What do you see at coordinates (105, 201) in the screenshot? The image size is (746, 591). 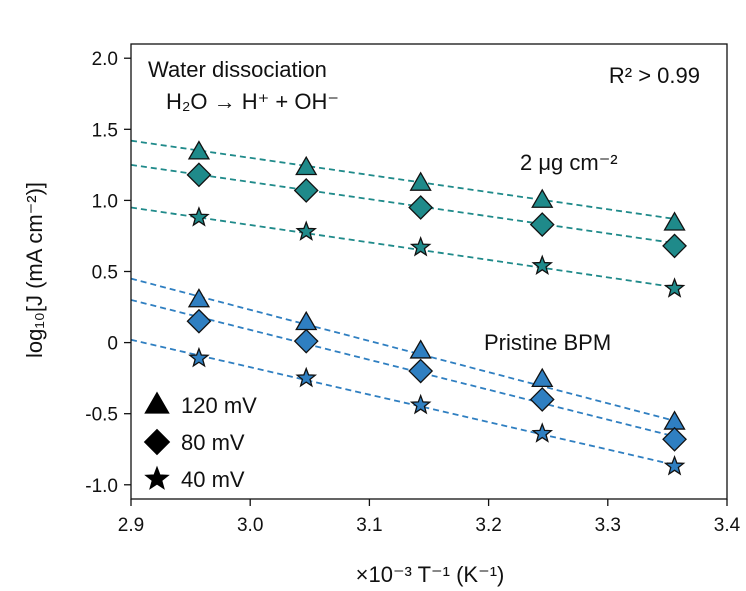 I see `y-tick-label: 1.0` at bounding box center [105, 201].